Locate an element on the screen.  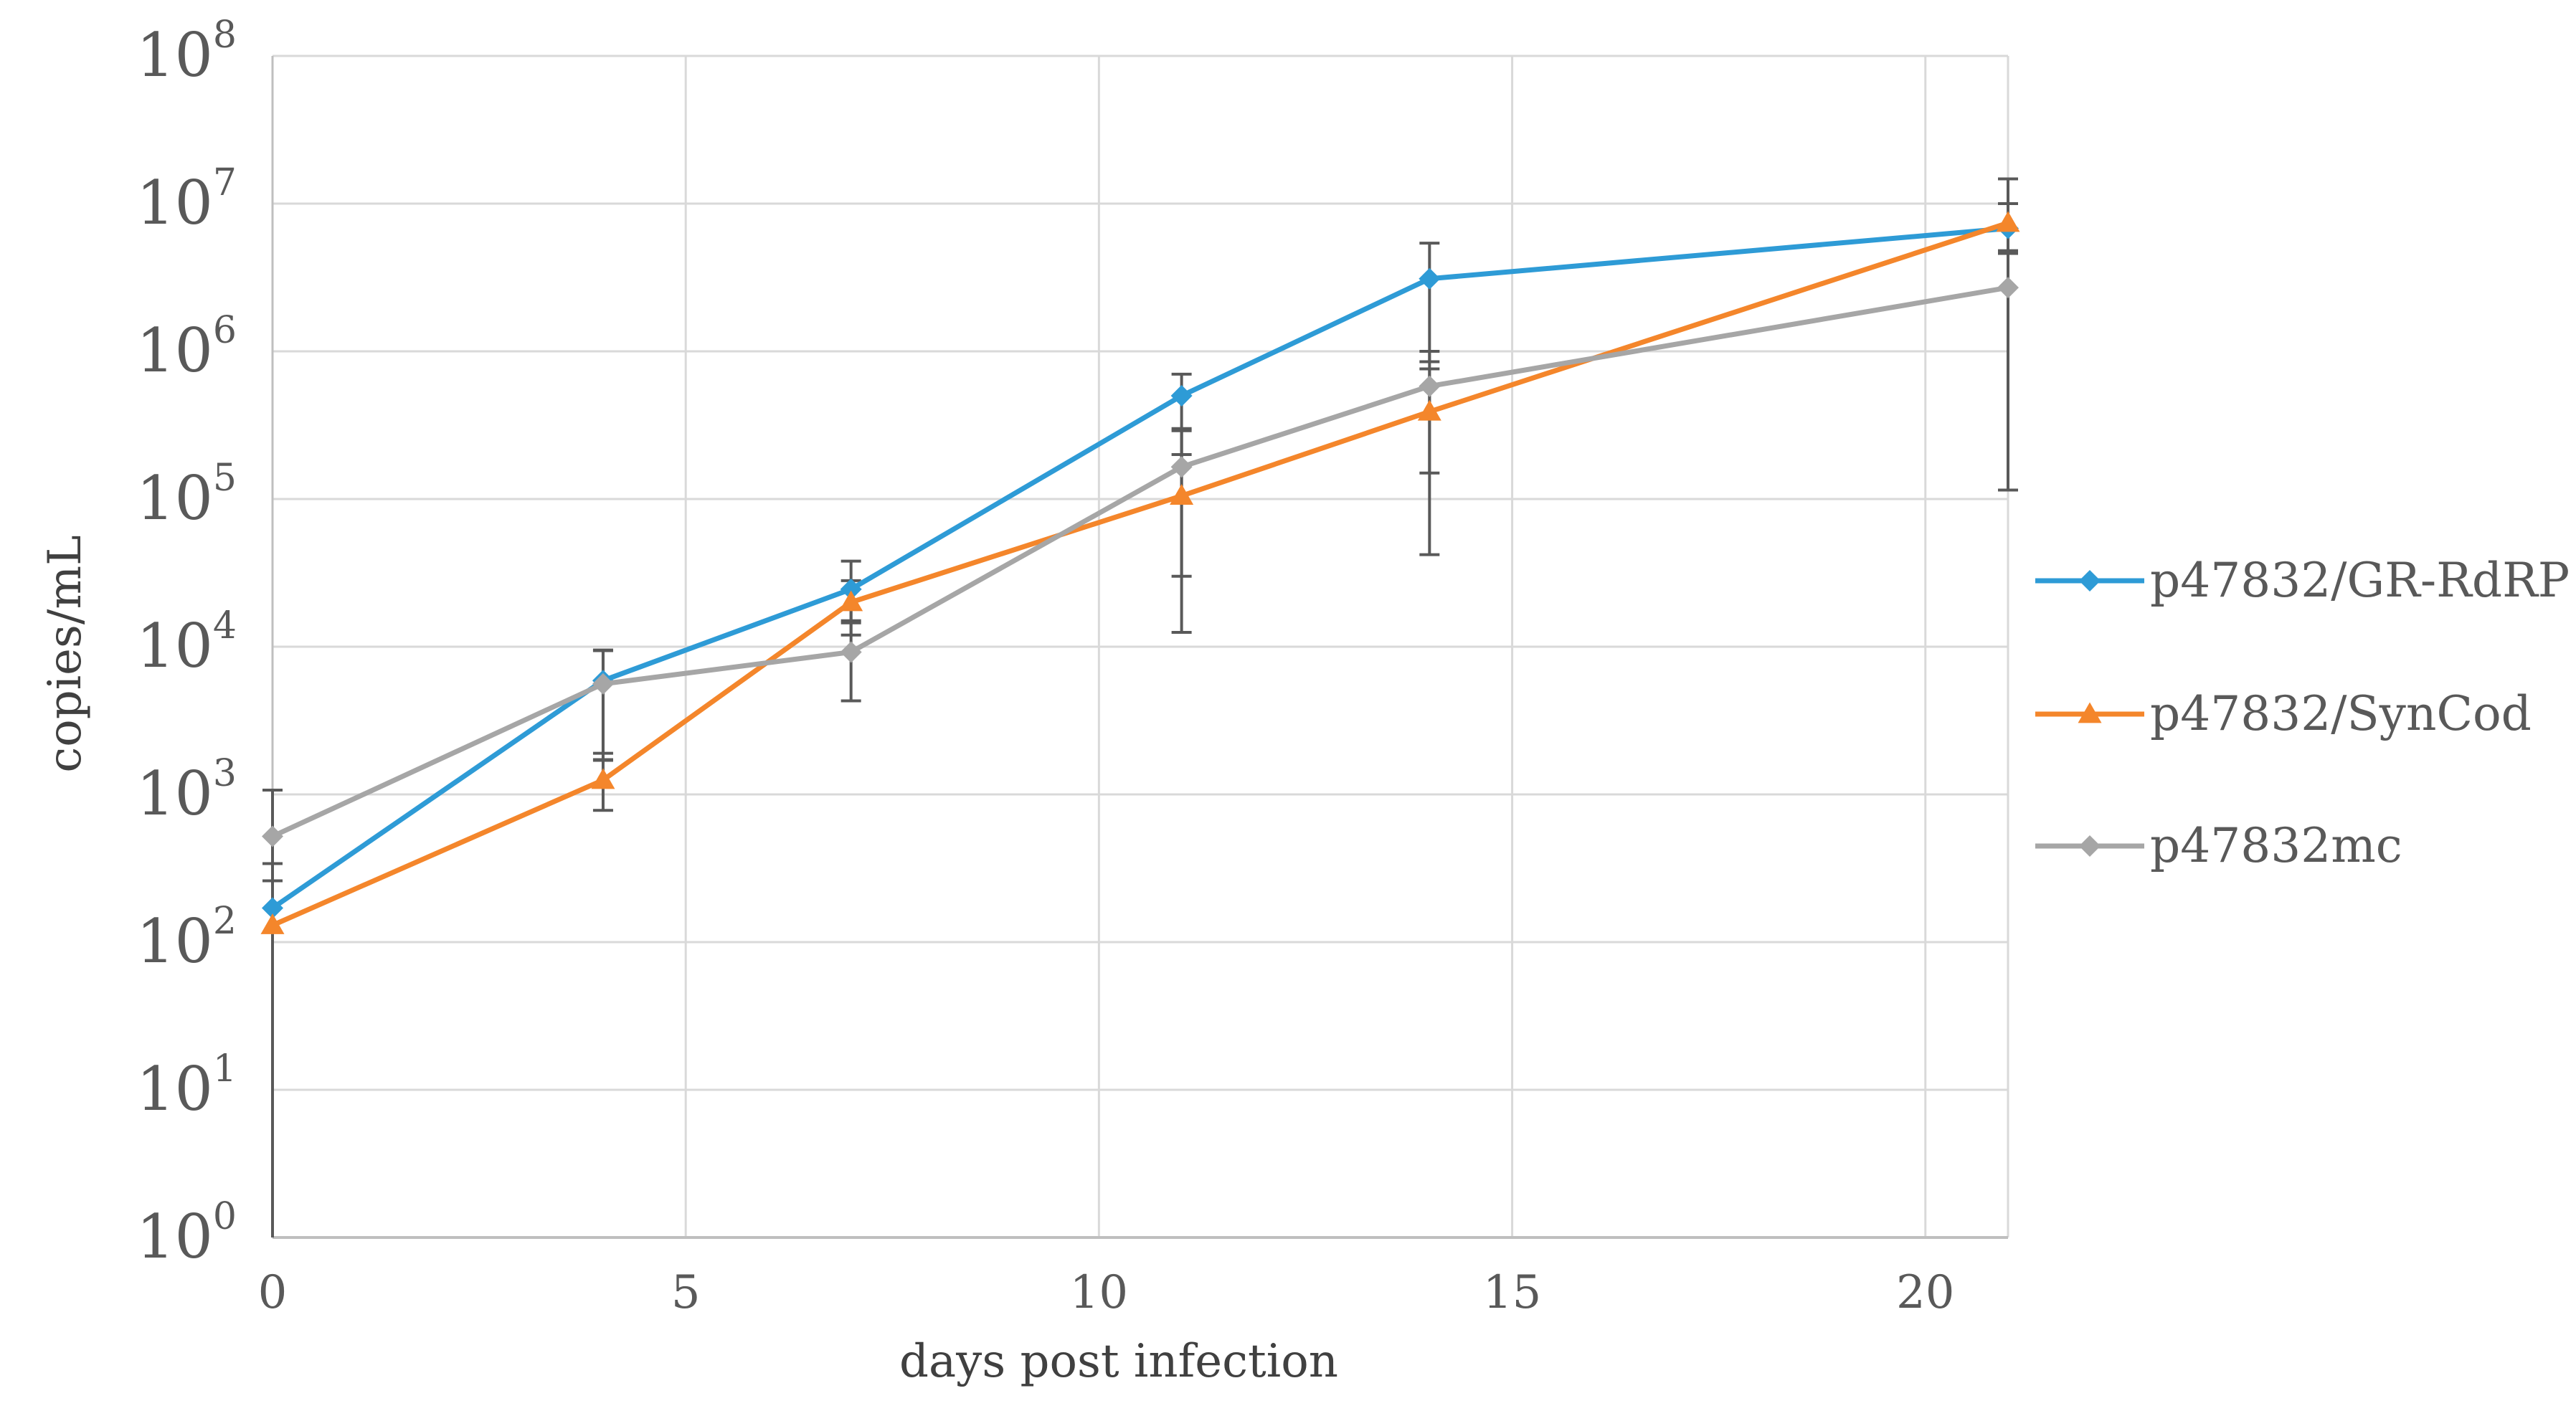
legend-item: p47832/SynCod is located at coordinates (2283, 713).